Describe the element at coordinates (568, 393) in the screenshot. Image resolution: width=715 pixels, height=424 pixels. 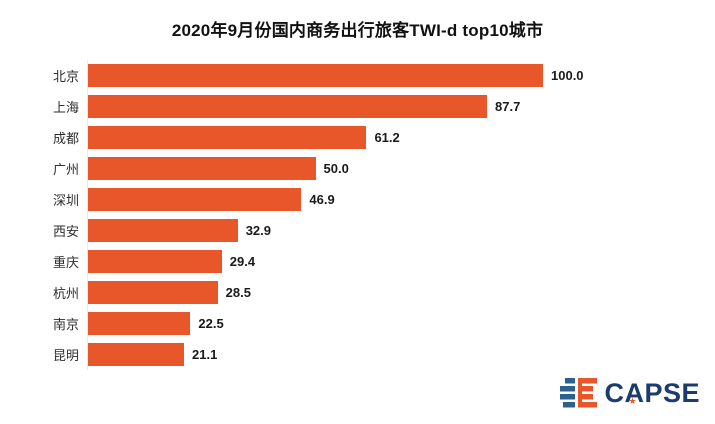
I see `logo-blue-stripes` at that location.